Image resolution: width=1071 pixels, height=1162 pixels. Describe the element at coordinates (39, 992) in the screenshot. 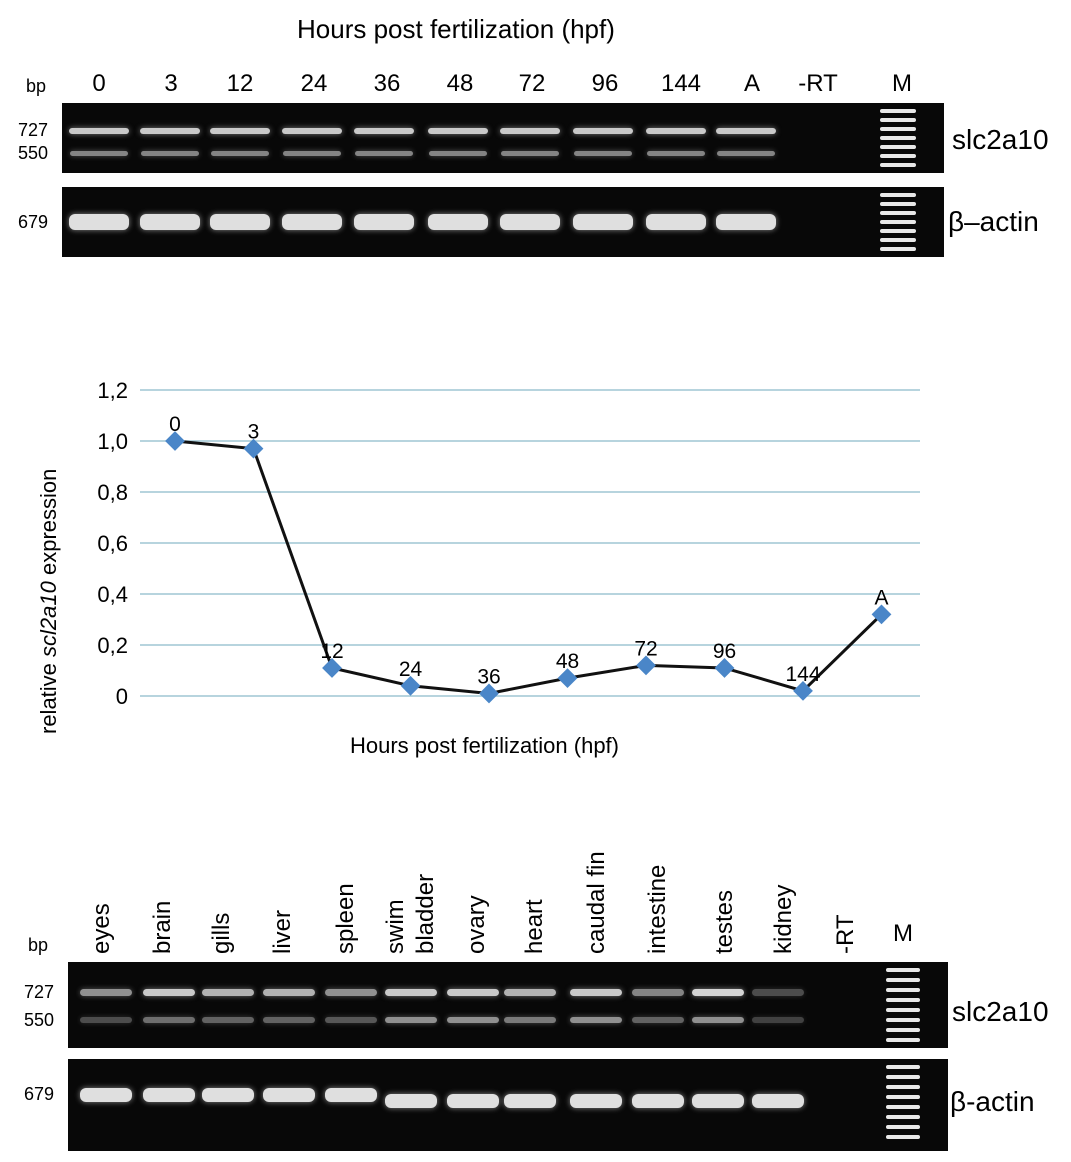

I see `size-727-tissue: 727` at that location.